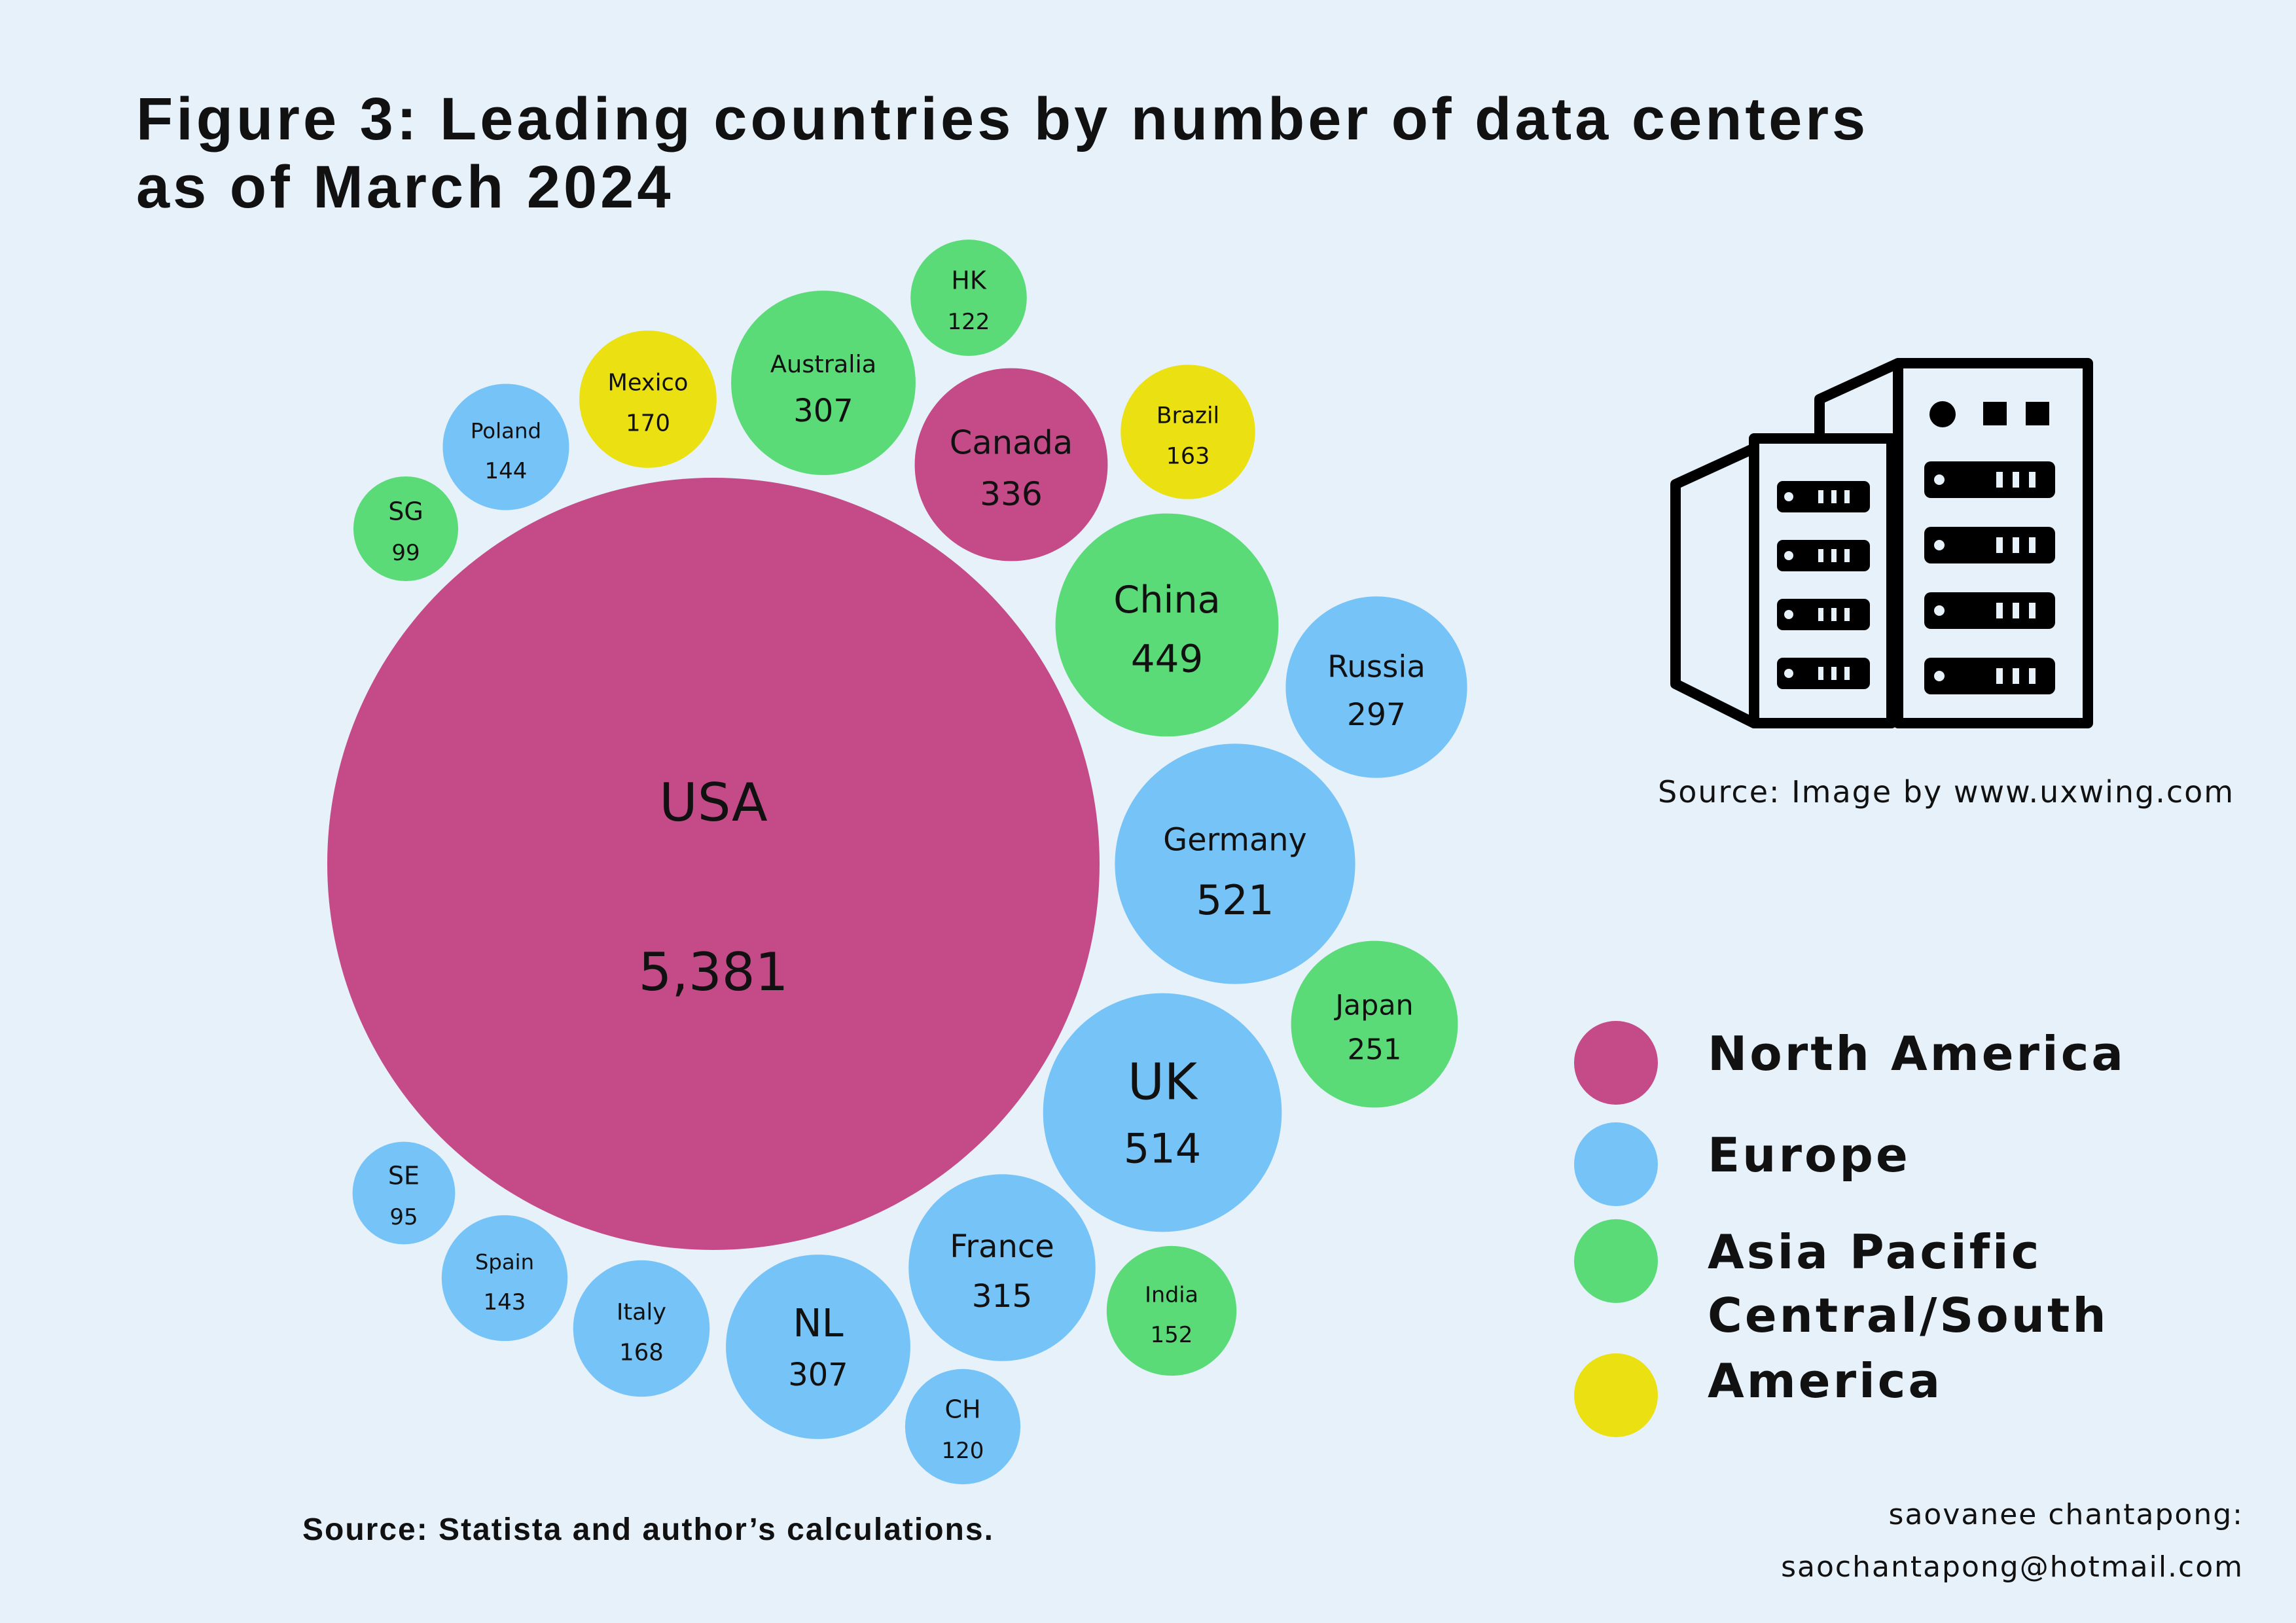 The height and width of the screenshot is (1623, 2296). Describe the element at coordinates (505, 1302) in the screenshot. I see `bubble-value-spain: 143` at that location.